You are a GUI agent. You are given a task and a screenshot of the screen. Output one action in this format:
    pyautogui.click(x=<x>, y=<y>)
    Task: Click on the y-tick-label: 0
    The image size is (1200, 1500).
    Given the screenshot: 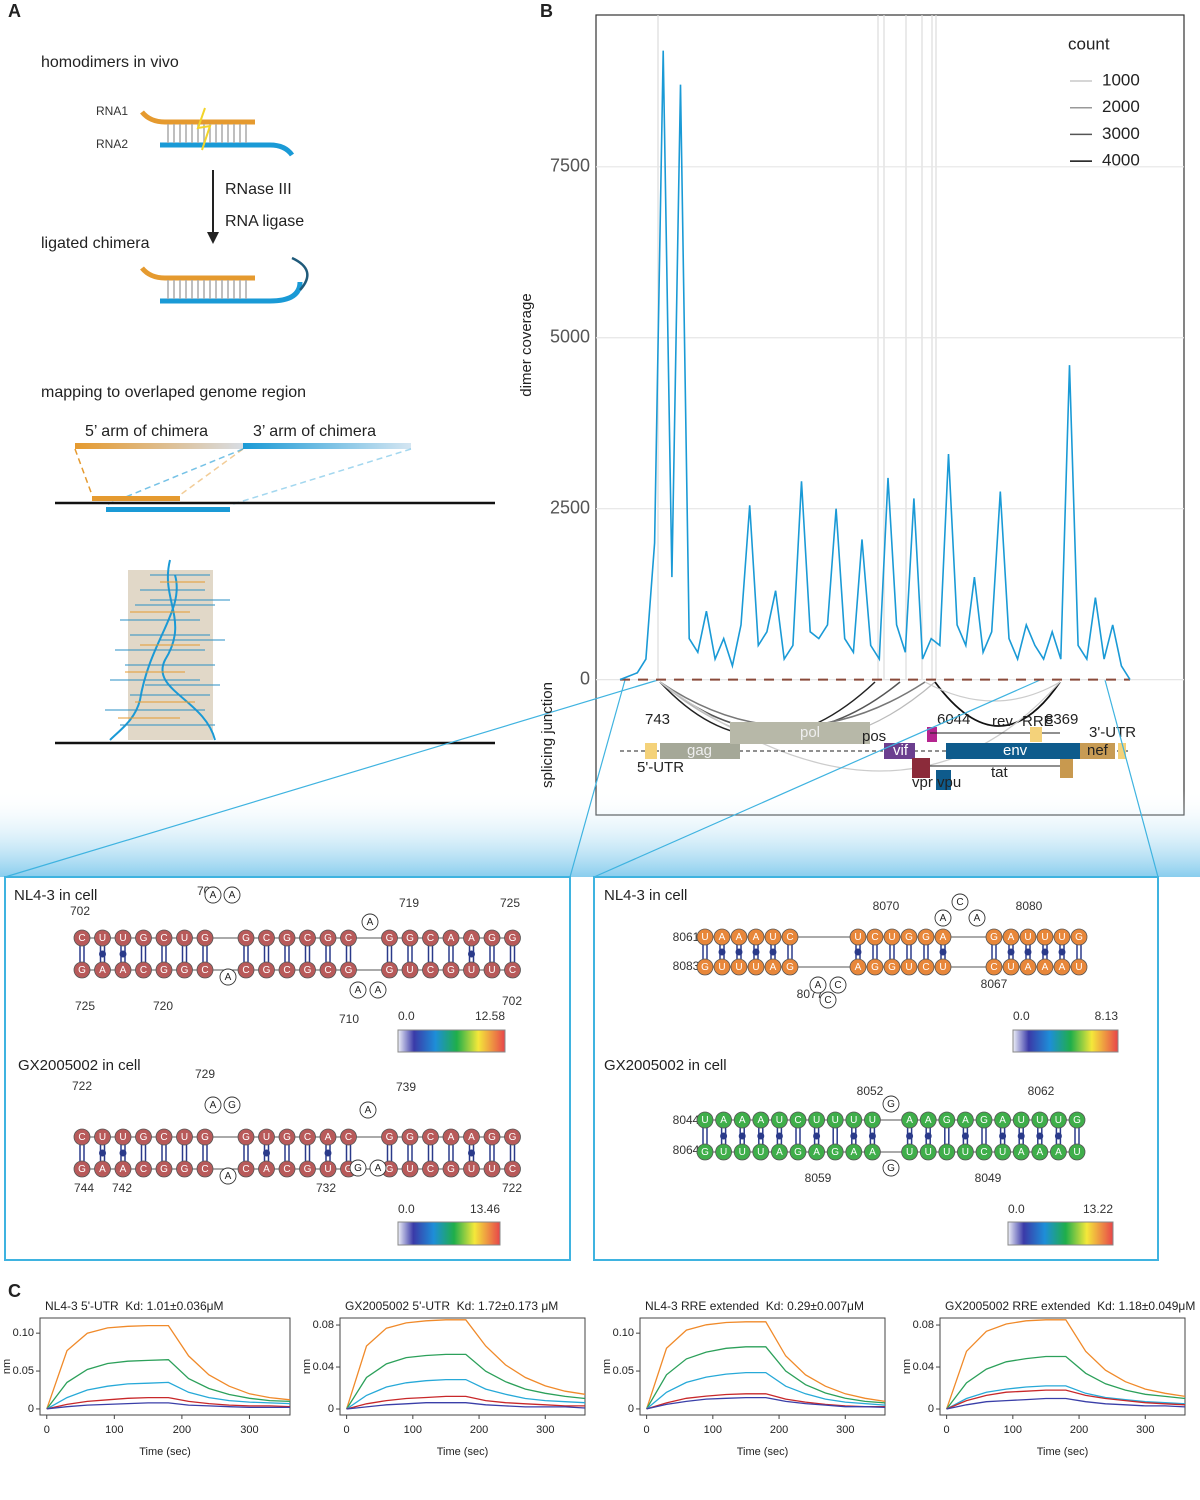 What is the action you would take?
    pyautogui.click(x=331, y=1409)
    